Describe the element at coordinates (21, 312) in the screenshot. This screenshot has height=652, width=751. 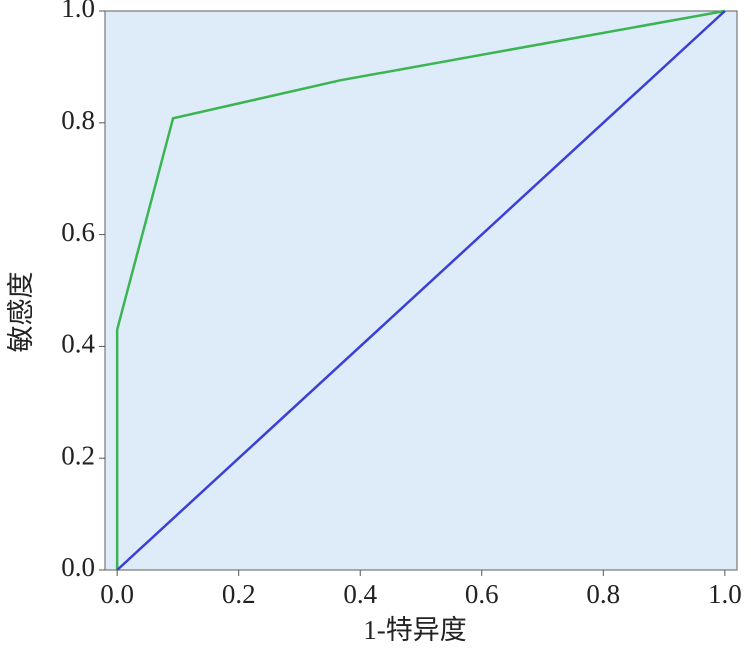
I see `y-axis-label: 敏感度` at that location.